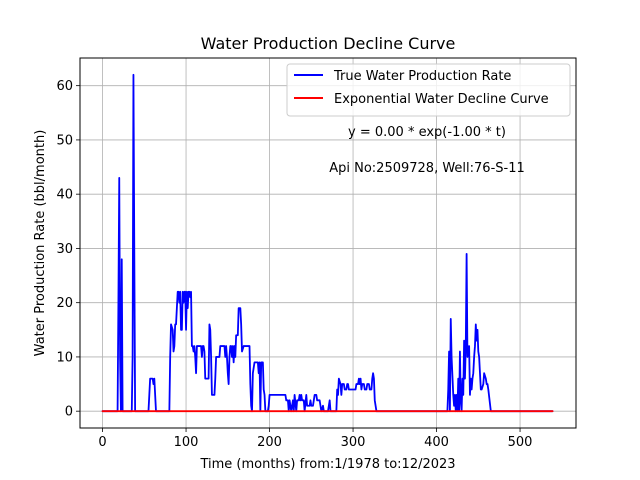  I want to click on equation-annotation: y = 0.00 * exp(-1.00 * t), so click(427, 132).